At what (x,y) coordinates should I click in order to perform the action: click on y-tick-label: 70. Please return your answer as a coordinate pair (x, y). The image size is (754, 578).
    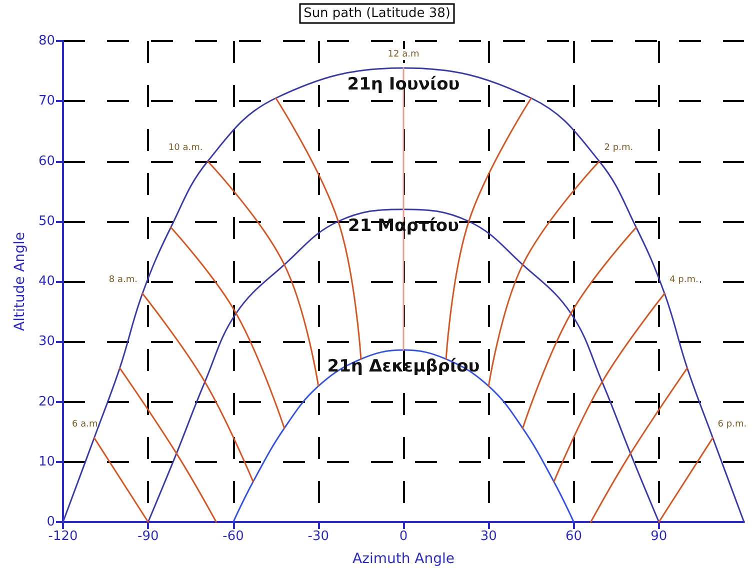
    Looking at the image, I should click on (46, 101).